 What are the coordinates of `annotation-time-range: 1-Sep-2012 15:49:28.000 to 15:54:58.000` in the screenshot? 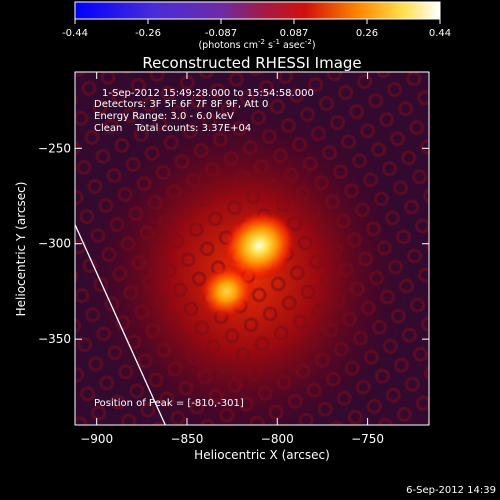 It's located at (208, 93).